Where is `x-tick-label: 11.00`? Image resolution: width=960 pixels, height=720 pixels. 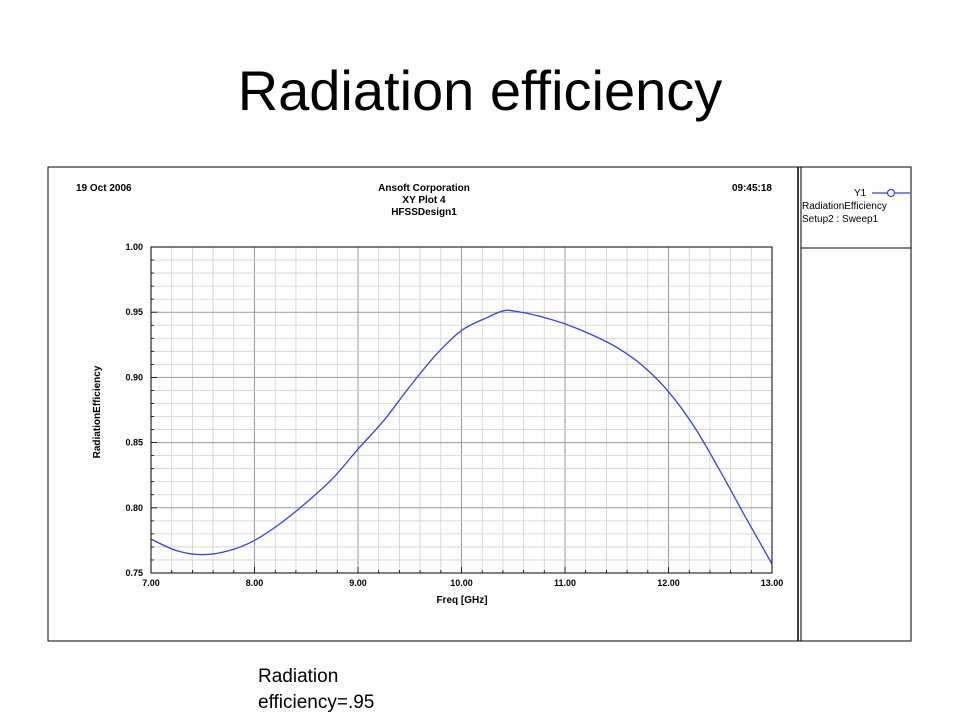
x-tick-label: 11.00 is located at coordinates (565, 583).